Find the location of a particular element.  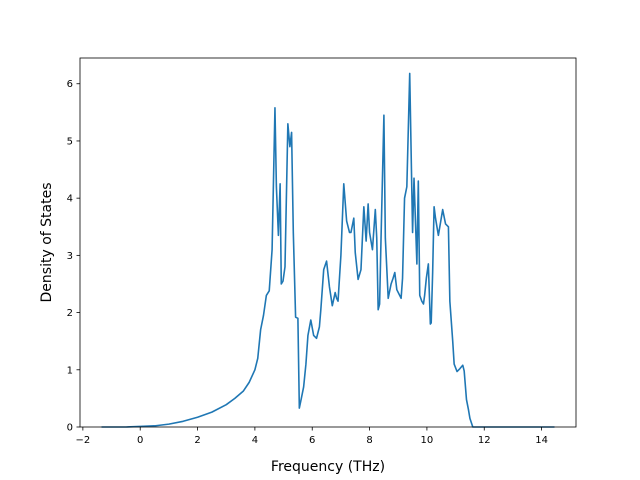

x-axis-ticks: −2 0 2 4 6 8 10 12 14 is located at coordinates (311, 436).